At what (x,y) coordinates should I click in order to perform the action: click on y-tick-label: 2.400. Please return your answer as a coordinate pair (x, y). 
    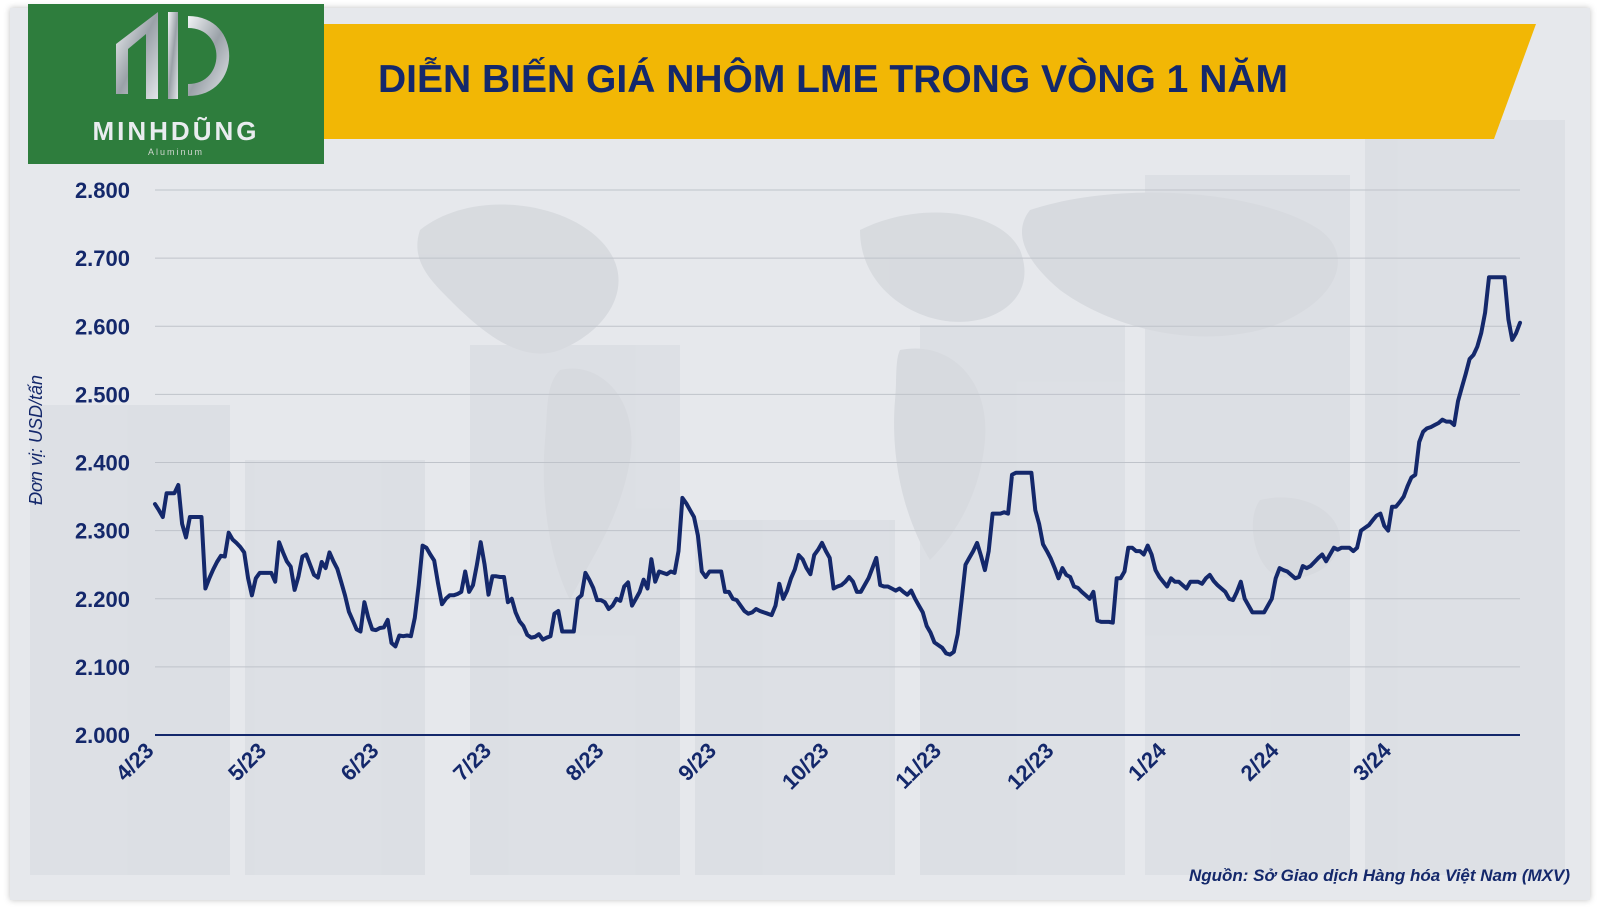
    Looking at the image, I should click on (102, 463).